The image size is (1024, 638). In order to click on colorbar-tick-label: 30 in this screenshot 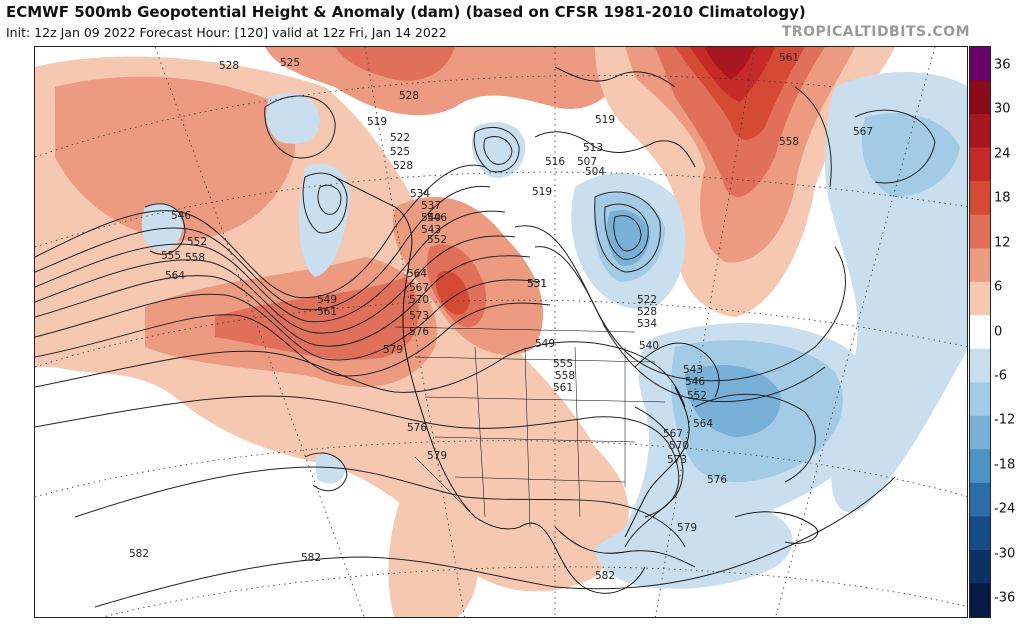, I will do `click(1002, 109)`.